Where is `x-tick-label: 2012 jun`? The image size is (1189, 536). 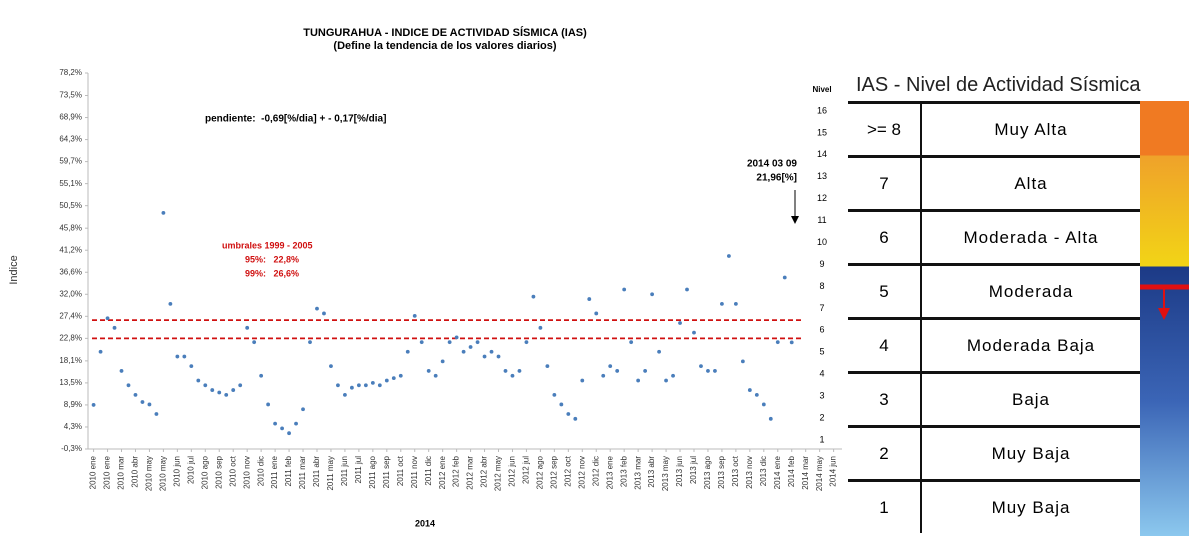 x-tick-label: 2012 jun is located at coordinates (512, 471).